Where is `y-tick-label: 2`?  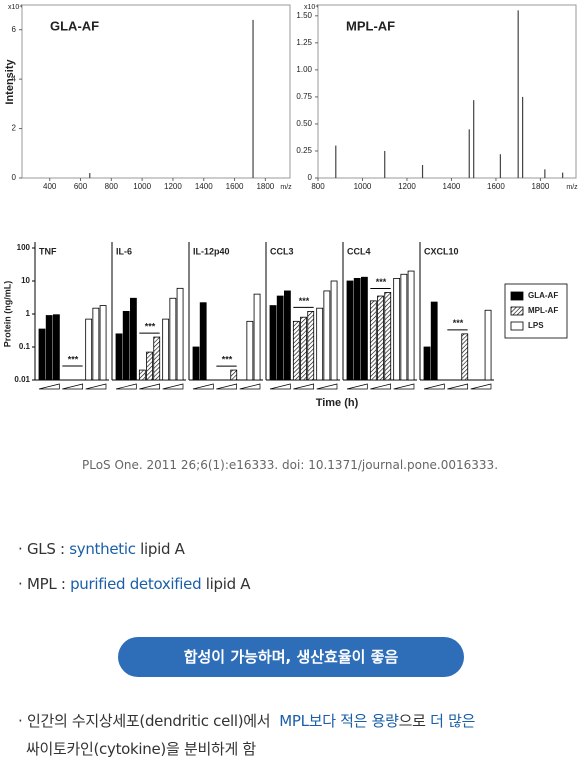 y-tick-label: 2 is located at coordinates (14, 128).